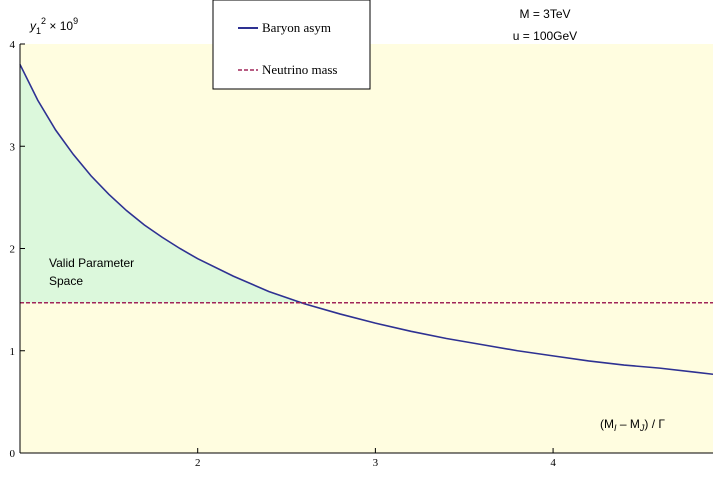  What do you see at coordinates (632, 425) in the screenshot?
I see `x-axis-label: (MI – MJ) / Γ` at bounding box center [632, 425].